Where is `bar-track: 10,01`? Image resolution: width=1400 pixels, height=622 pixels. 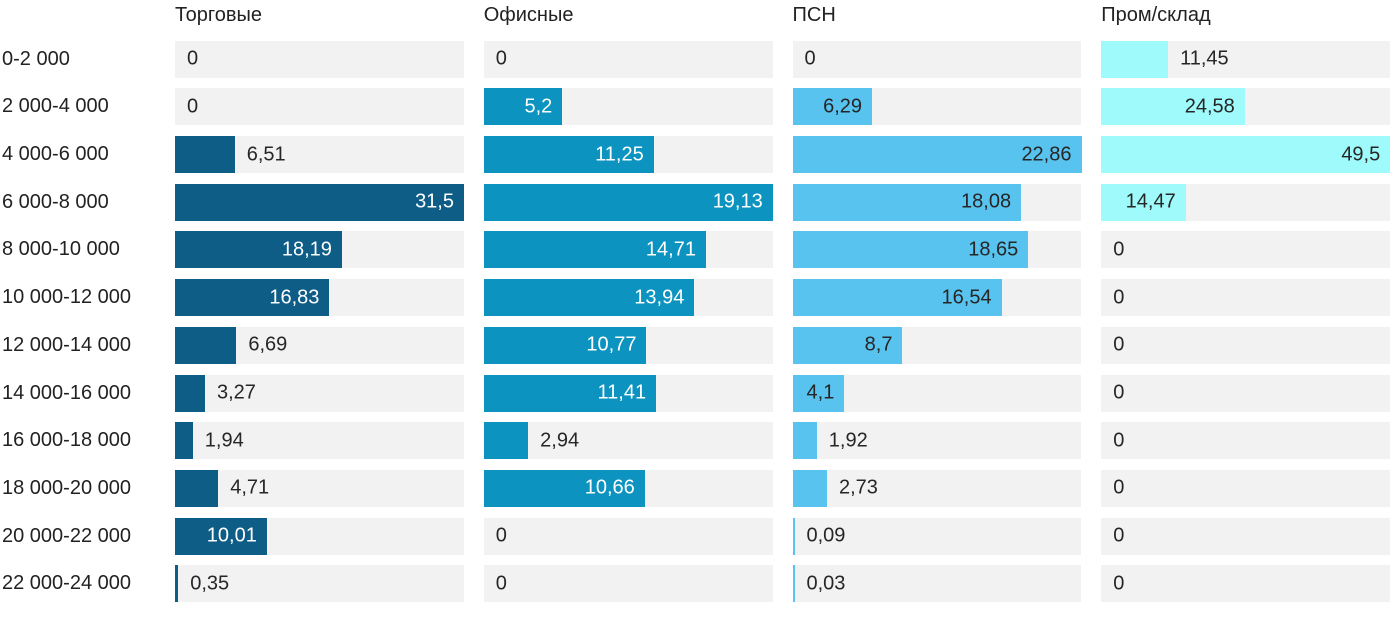 bar-track: 10,01 is located at coordinates (319, 536).